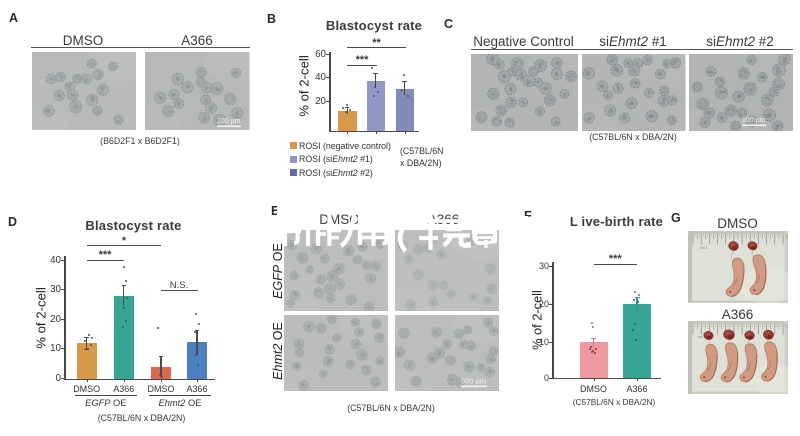 The width and height of the screenshot is (800, 436). Describe the element at coordinates (473, 381) in the screenshot. I see `svg-text: 500 μm` at that location.